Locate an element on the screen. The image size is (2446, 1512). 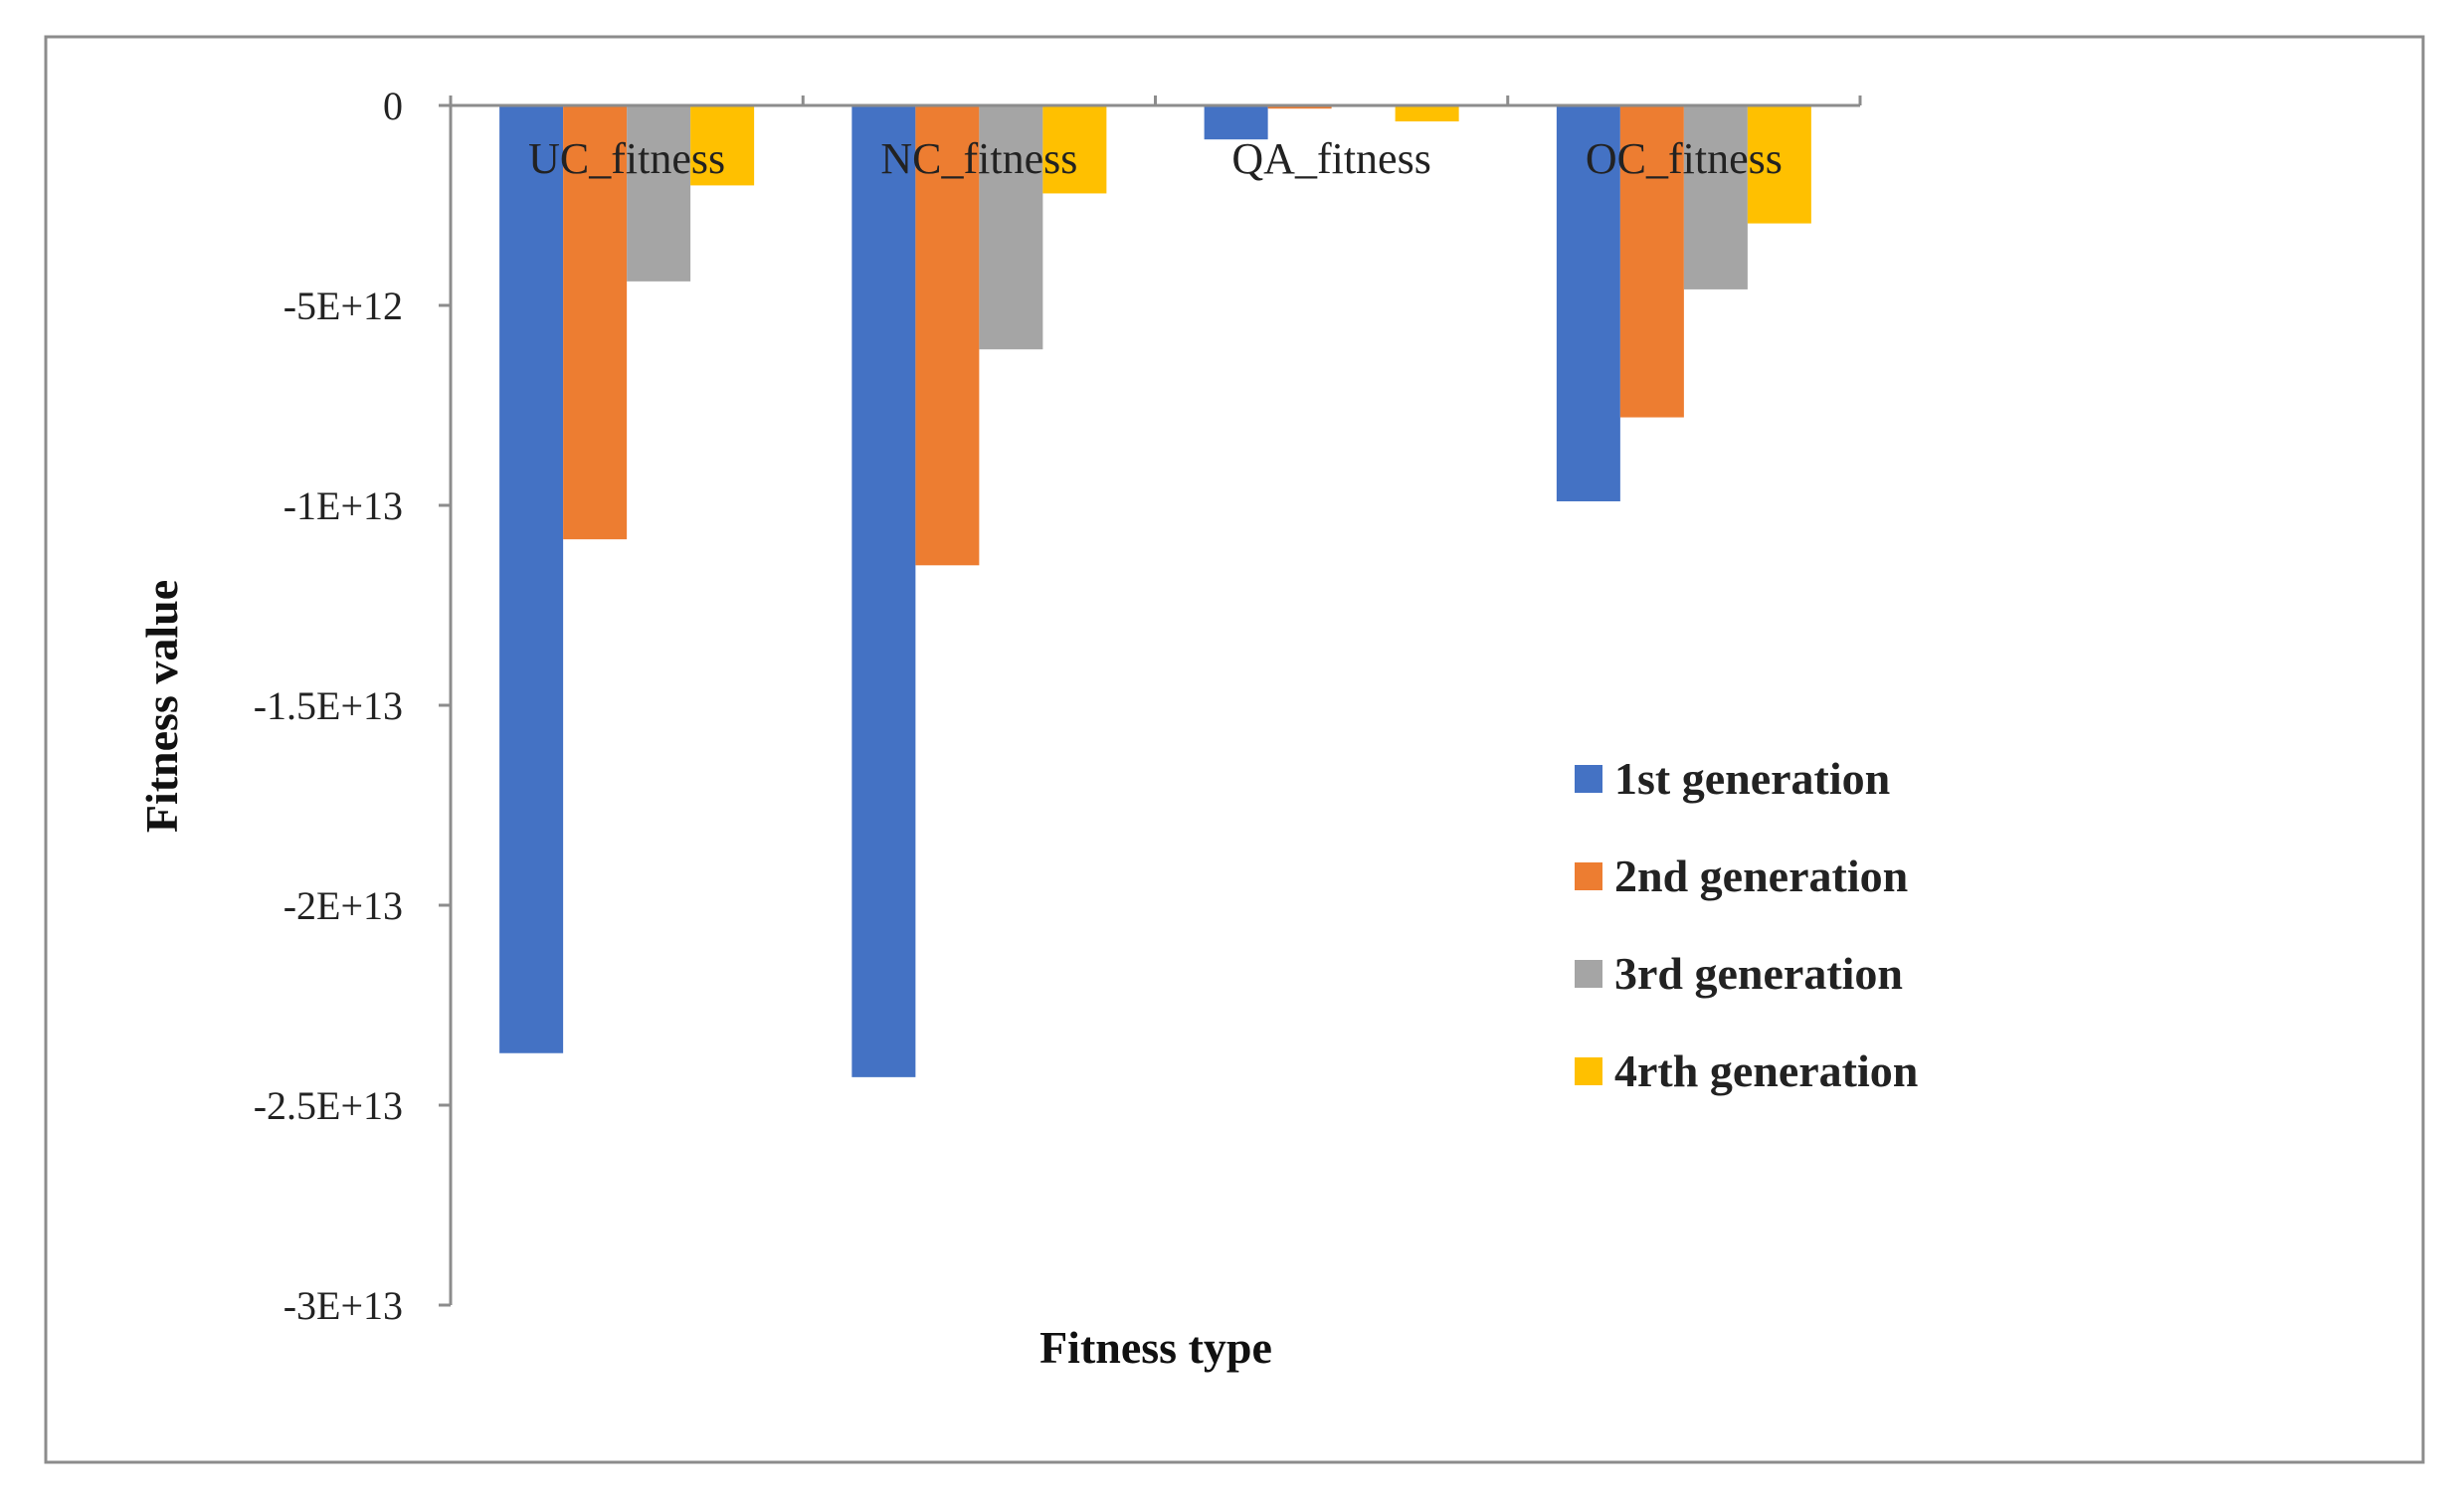
legend-label: 4rth generation is located at coordinates (1766, 1070).